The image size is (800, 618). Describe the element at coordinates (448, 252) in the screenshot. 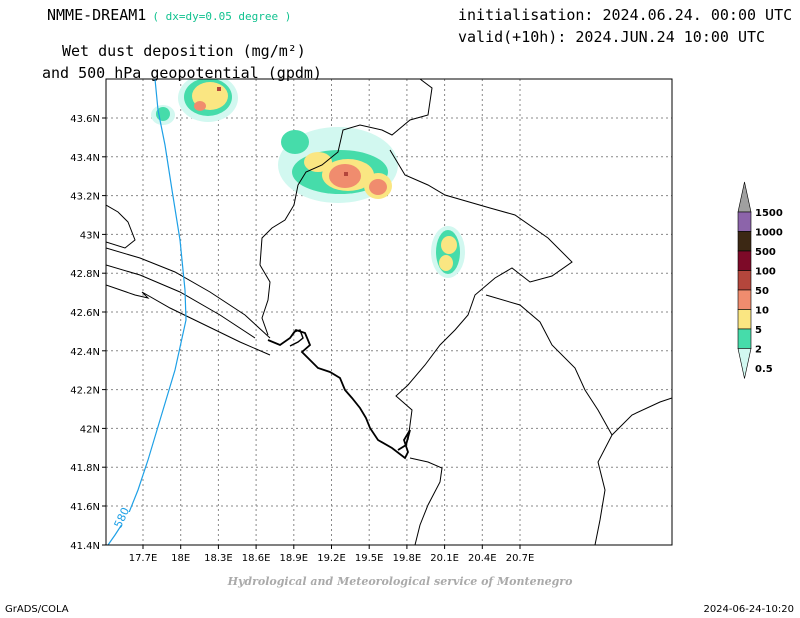

I see `dust-cell-east` at that location.